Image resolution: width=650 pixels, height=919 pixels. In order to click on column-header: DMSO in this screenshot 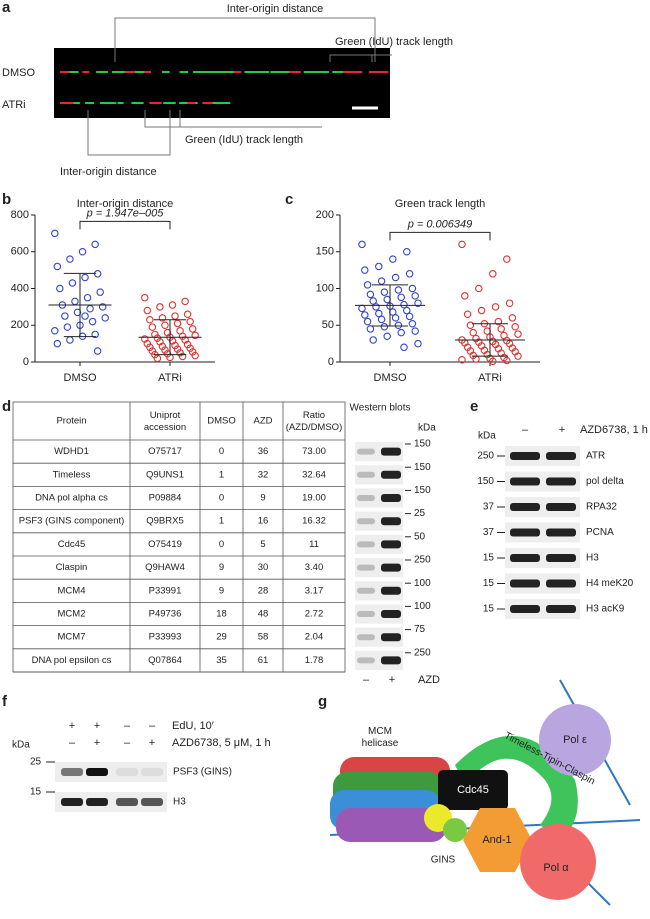, I will do `click(221, 421)`.